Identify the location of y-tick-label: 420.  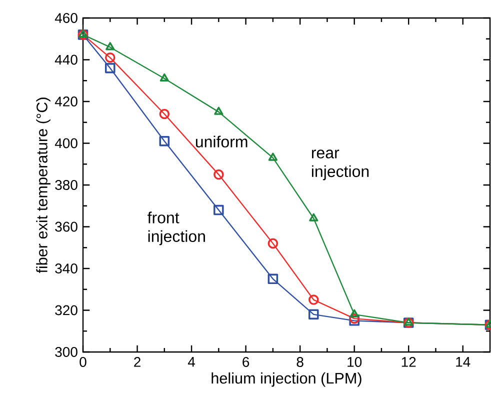
(66, 101).